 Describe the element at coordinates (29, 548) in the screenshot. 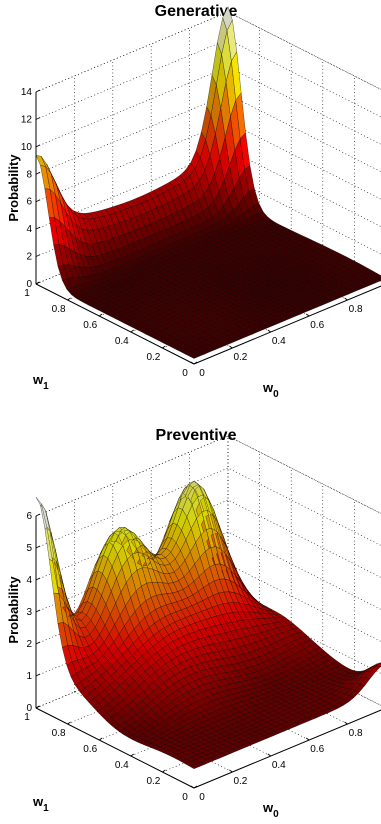

I see `z-tick-label: 5` at that location.